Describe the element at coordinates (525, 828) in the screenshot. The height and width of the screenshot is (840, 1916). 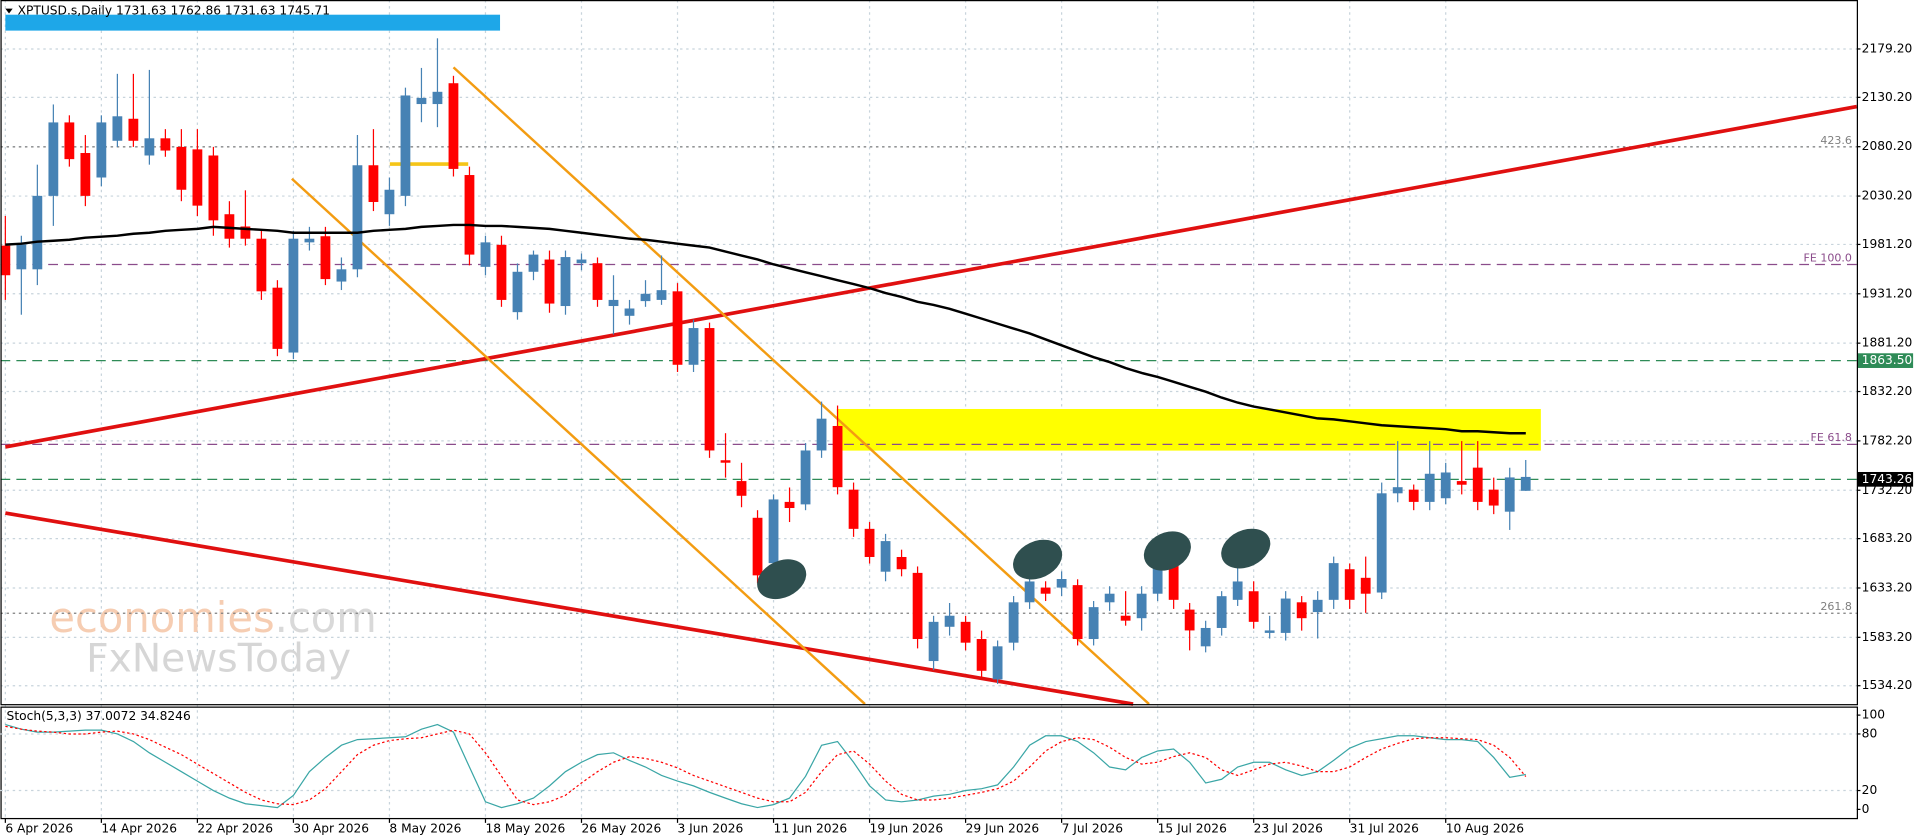
I see `x-tick-label: 18 May 2026` at that location.